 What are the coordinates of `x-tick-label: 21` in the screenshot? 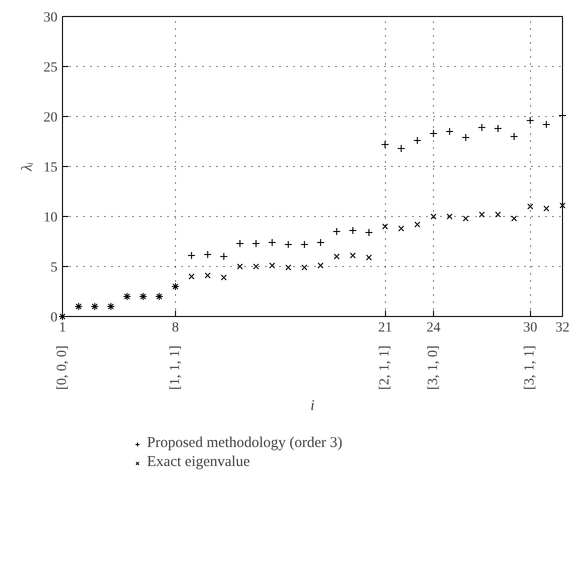 It's located at (385, 328).